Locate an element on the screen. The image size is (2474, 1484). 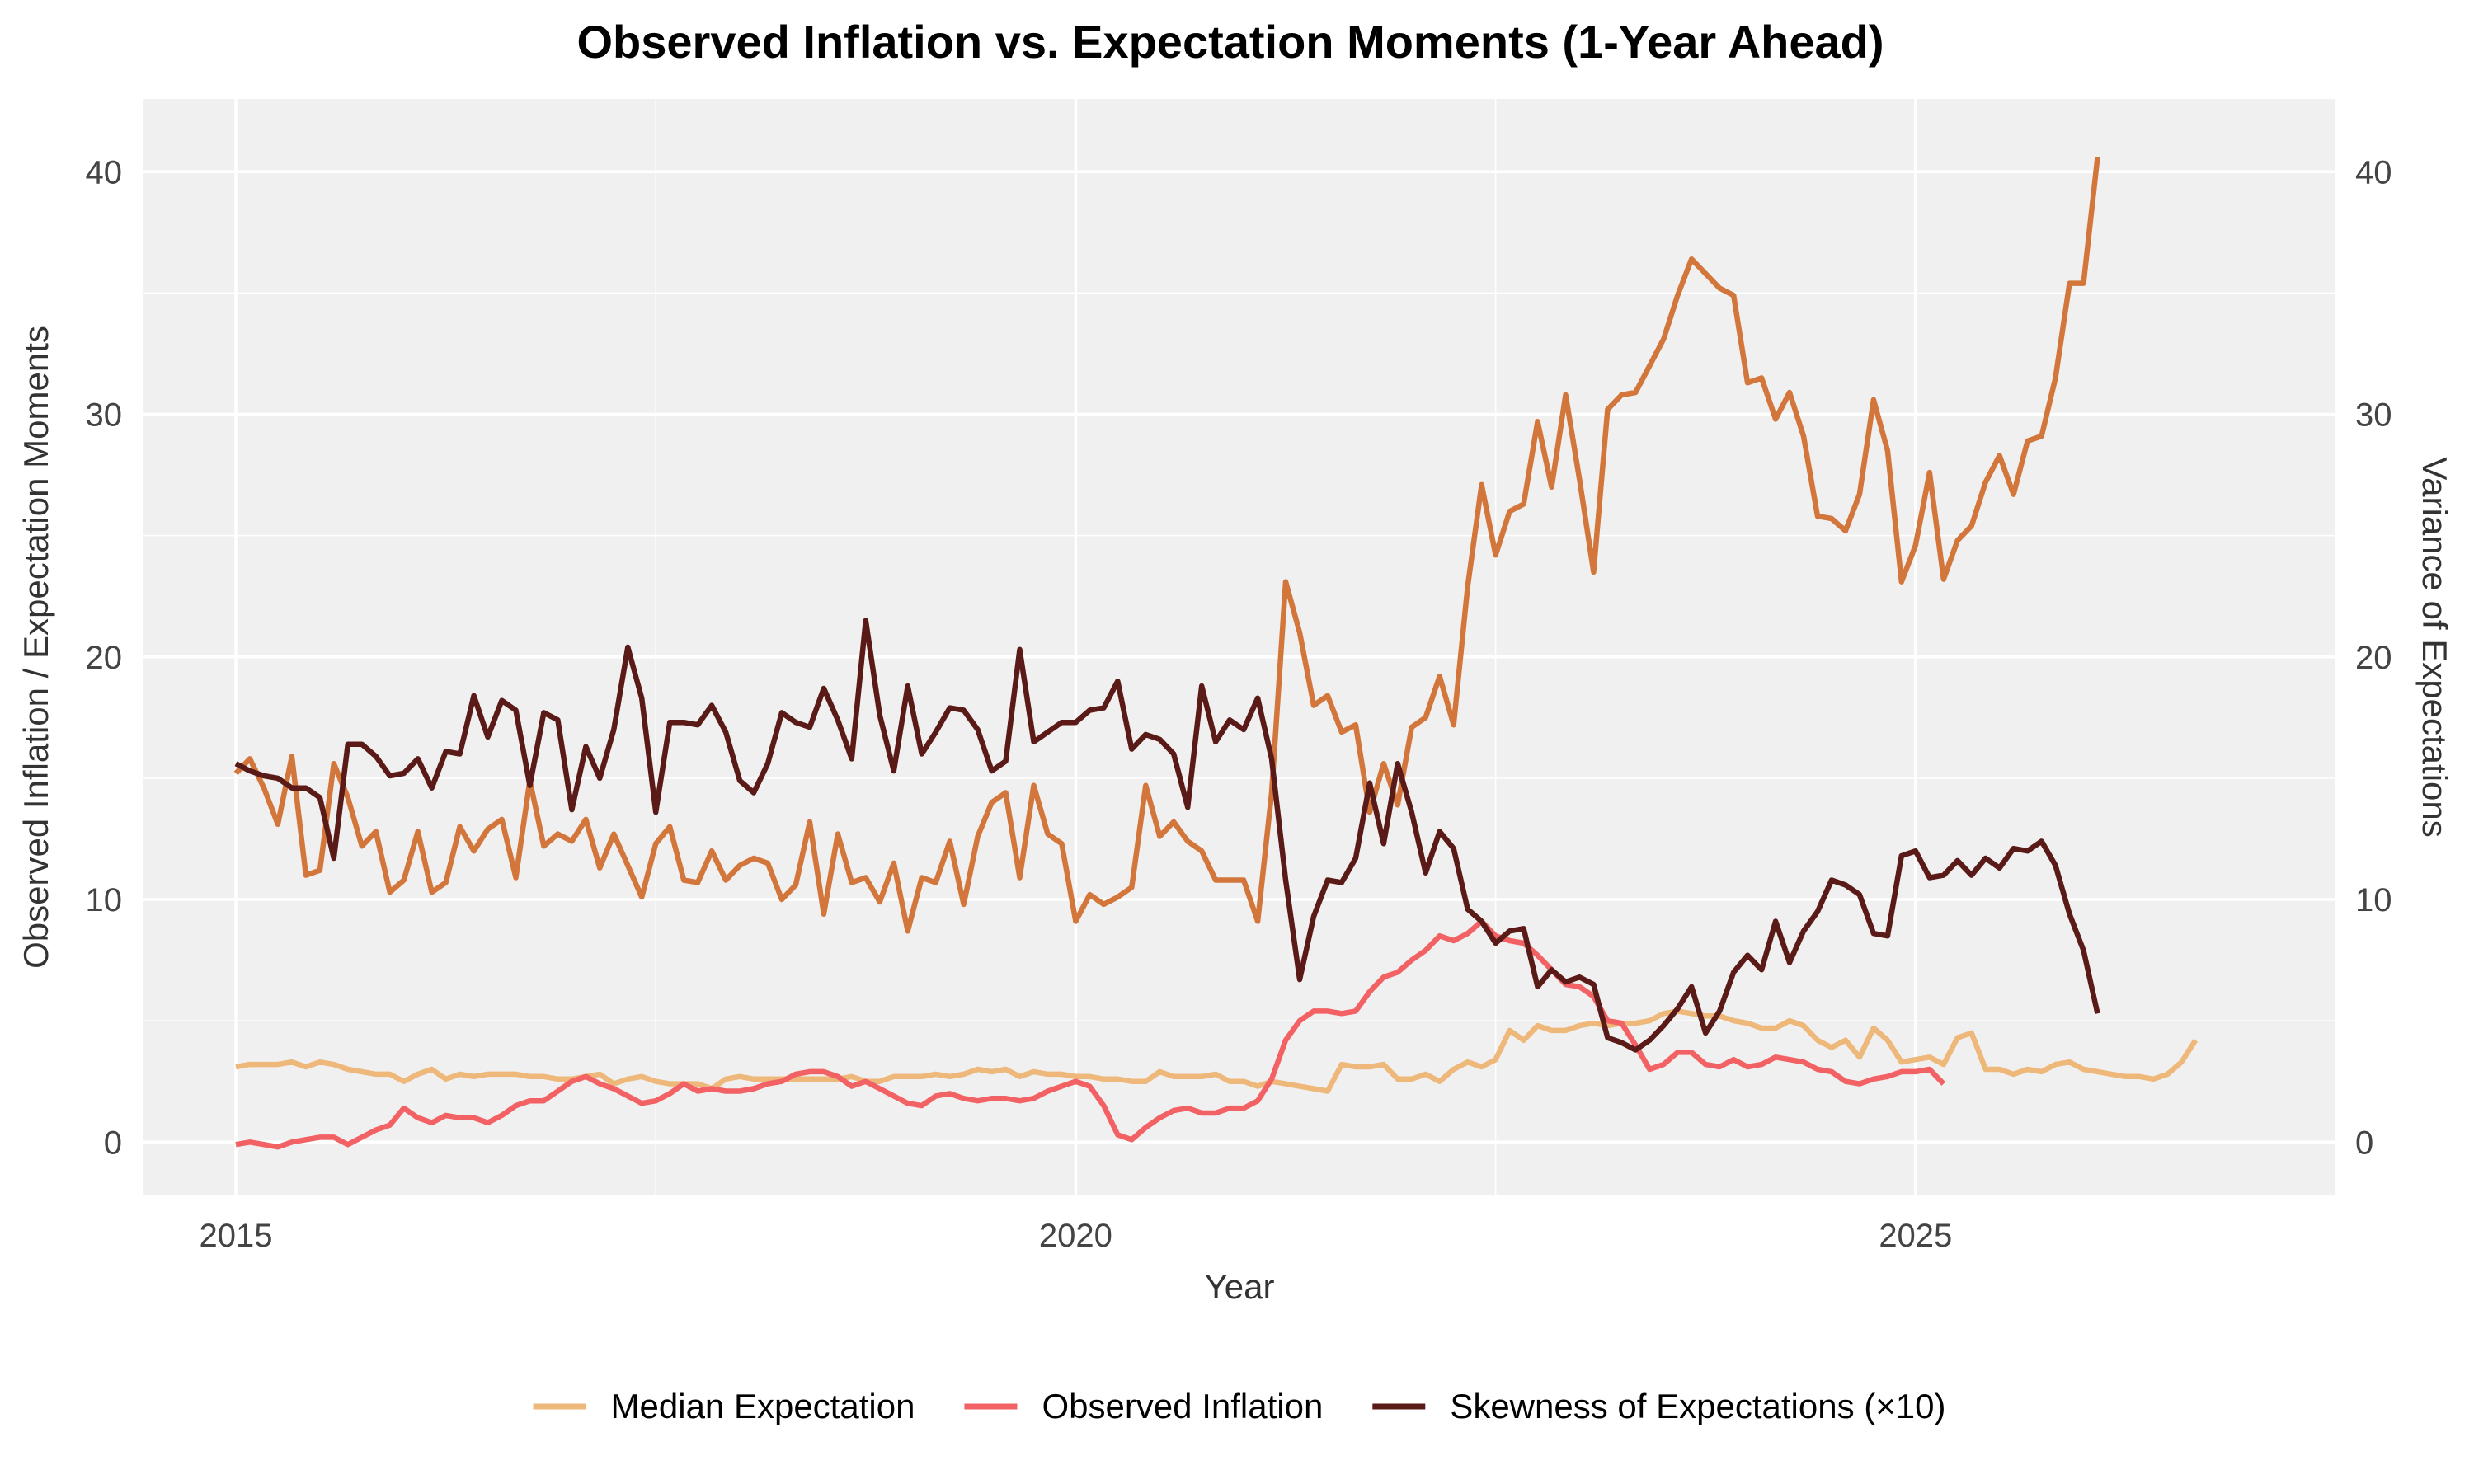
y-tick-label-right: 0 is located at coordinates (2364, 1143).